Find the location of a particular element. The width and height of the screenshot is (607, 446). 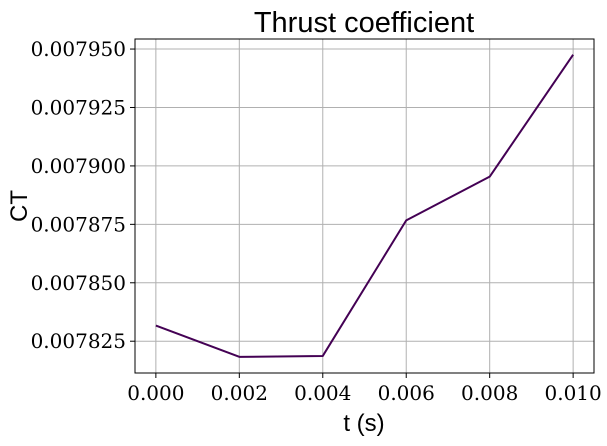

chart-title: Thrust coefficient is located at coordinates (364, 23).